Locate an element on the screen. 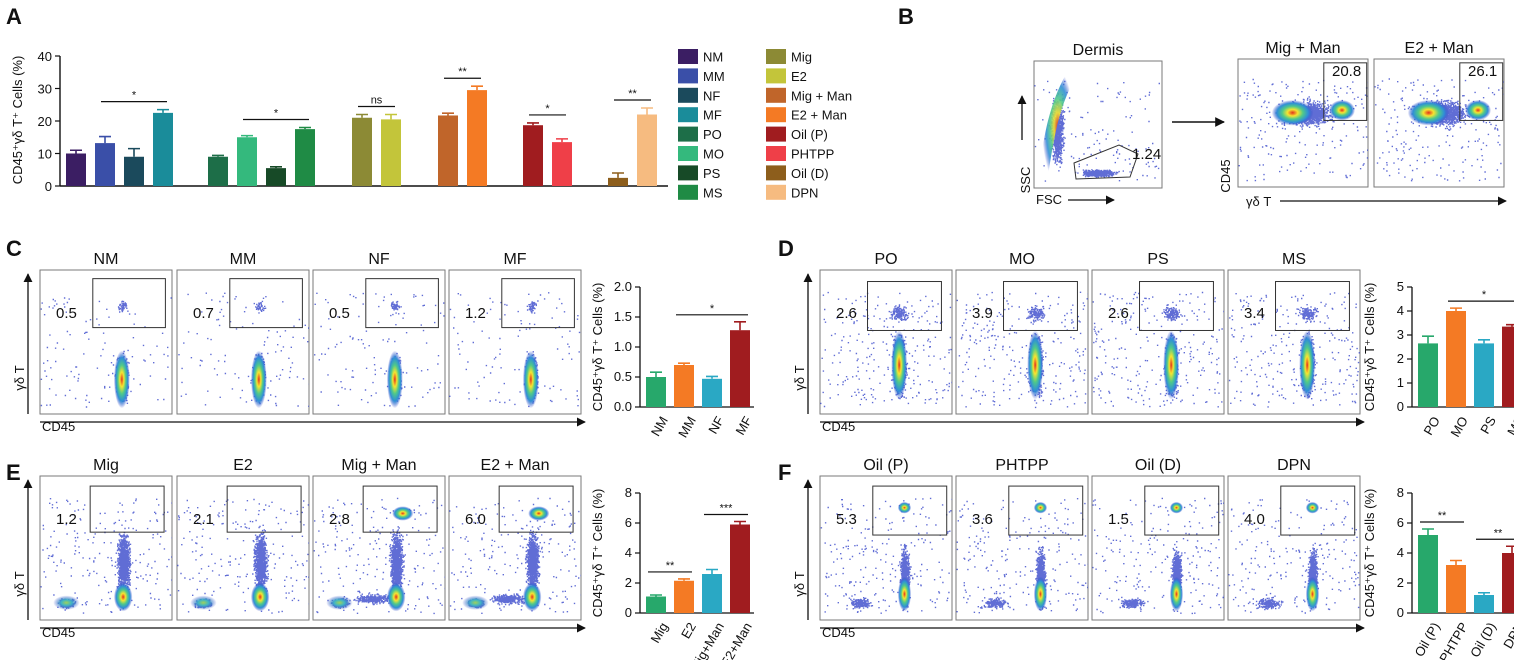 This screenshot has width=1514, height=660. d-plot-title-1: MO is located at coordinates (1022, 259).